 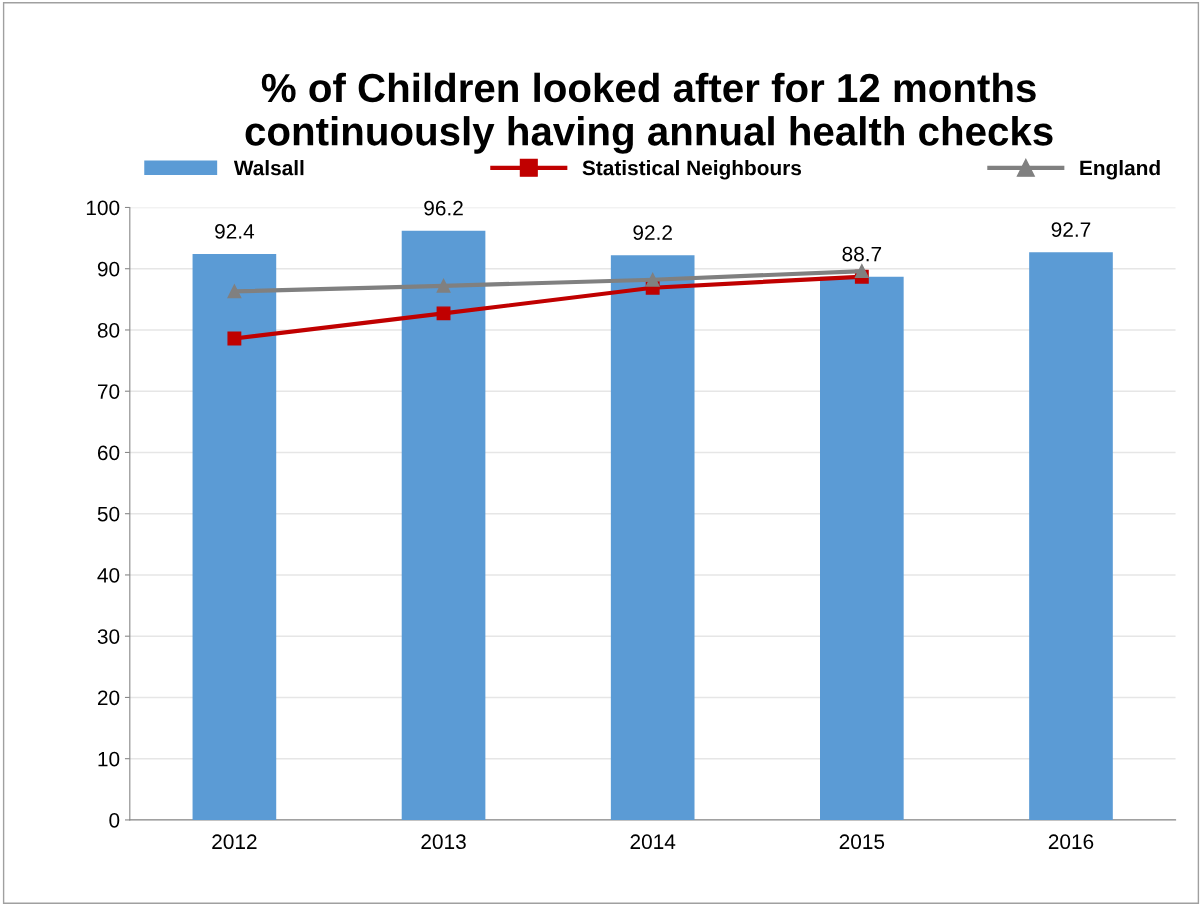 What do you see at coordinates (1071, 842) in the screenshot?
I see `x-tick-label: 2016` at bounding box center [1071, 842].